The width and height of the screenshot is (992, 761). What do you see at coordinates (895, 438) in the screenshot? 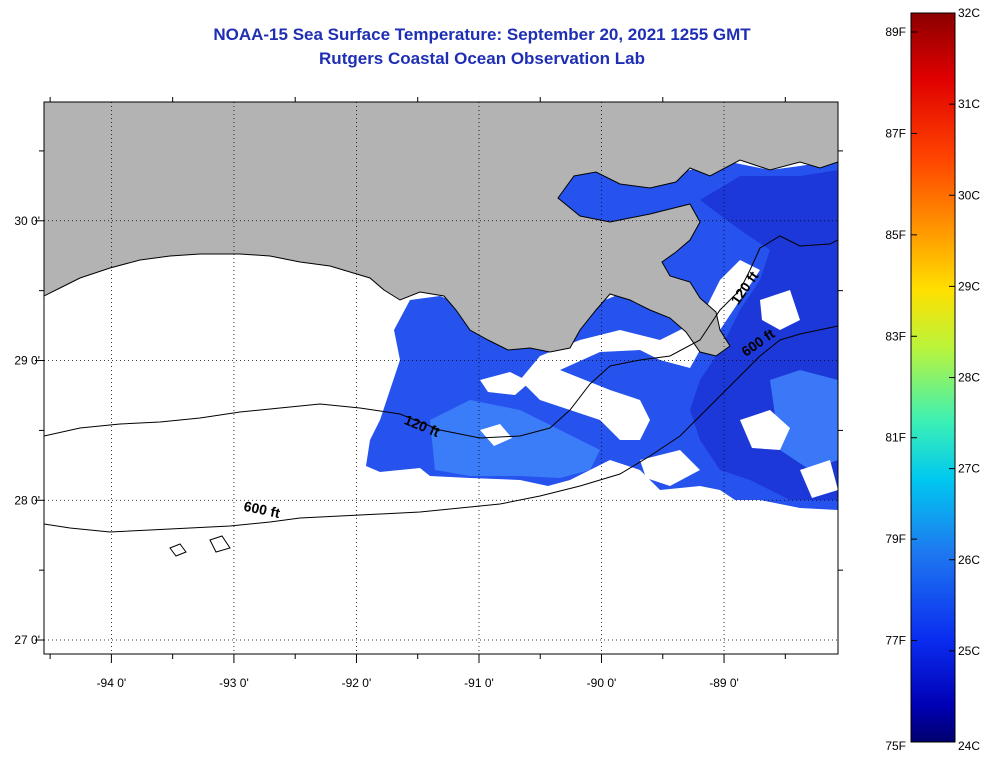
I see `colorbar-label-fahrenheit: 81F` at bounding box center [895, 438].